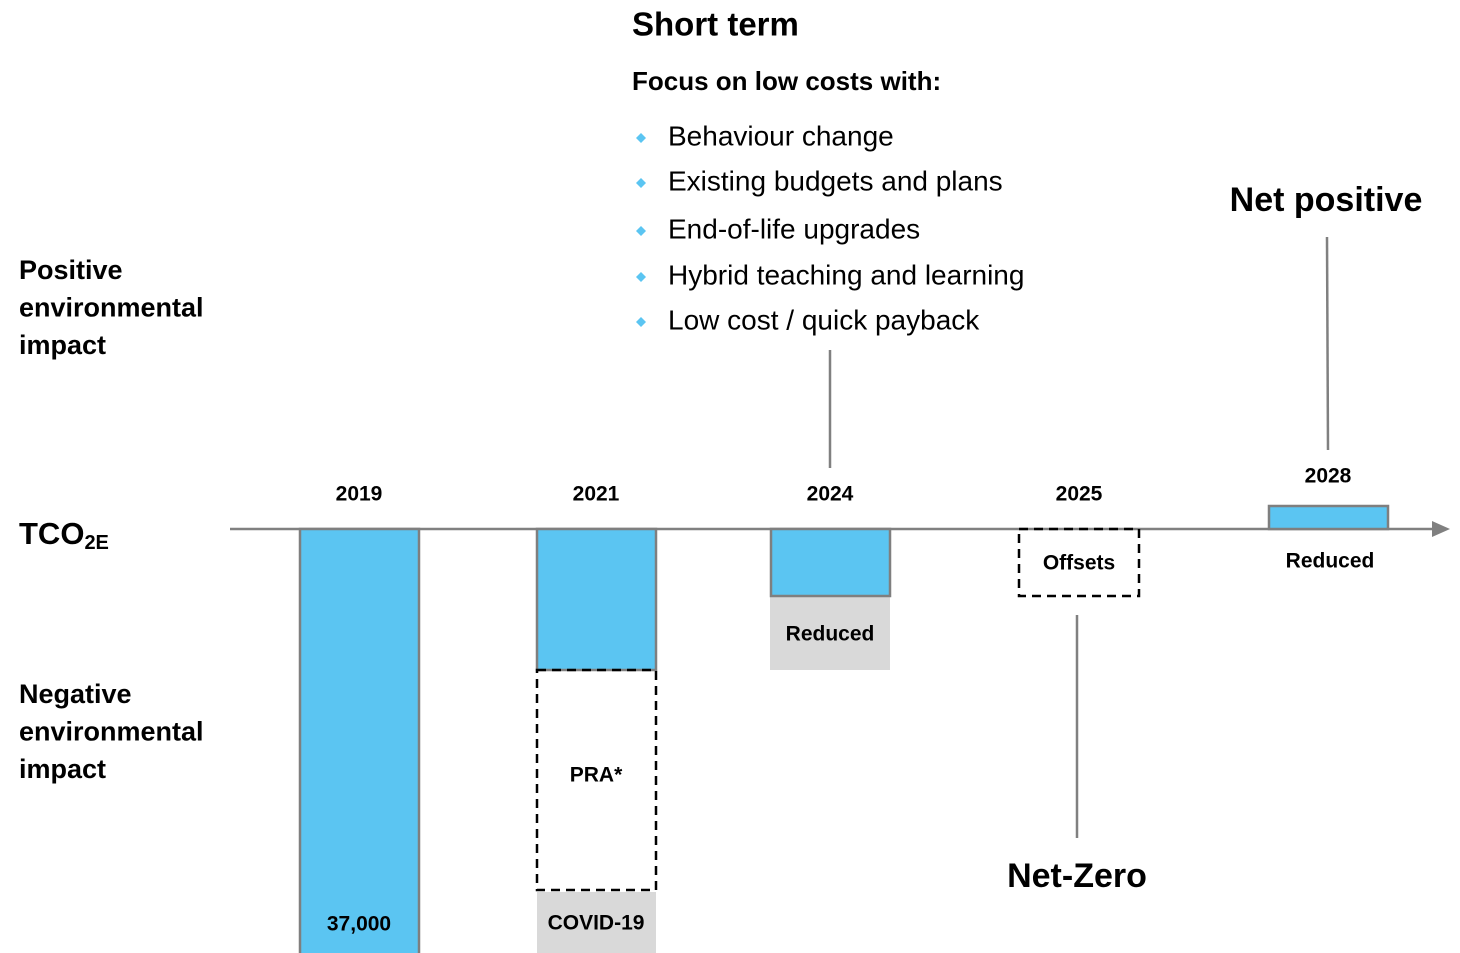 This screenshot has height=953, width=1460. What do you see at coordinates (359, 494) in the screenshot?
I see `year-label: 2019` at bounding box center [359, 494].